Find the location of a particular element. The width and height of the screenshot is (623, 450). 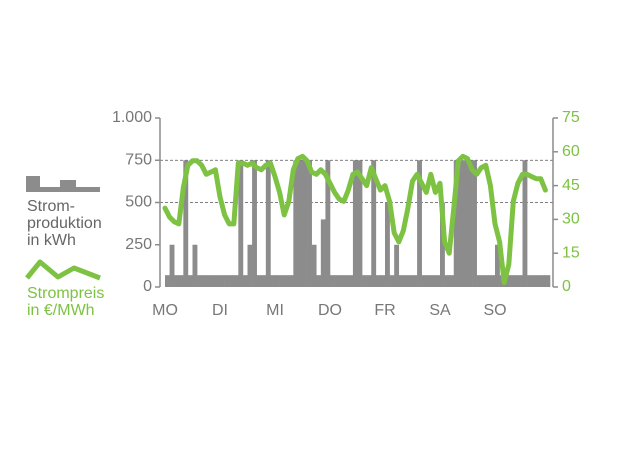

legend-label: Strompreis in €/MWh is located at coordinates (65, 302).